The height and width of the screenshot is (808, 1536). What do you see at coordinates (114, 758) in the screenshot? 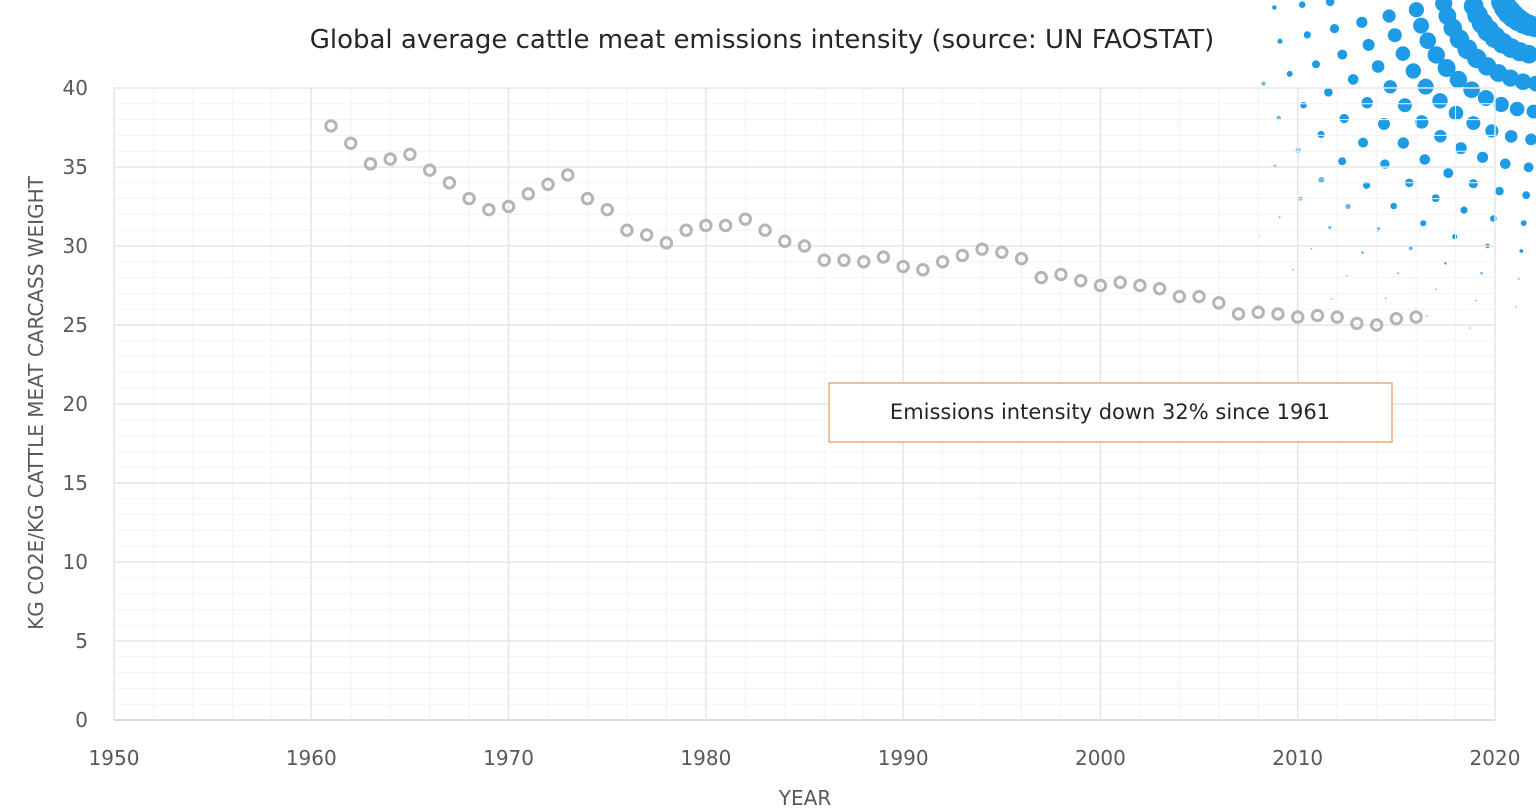
I see `x-tick-label: 1950` at bounding box center [114, 758].